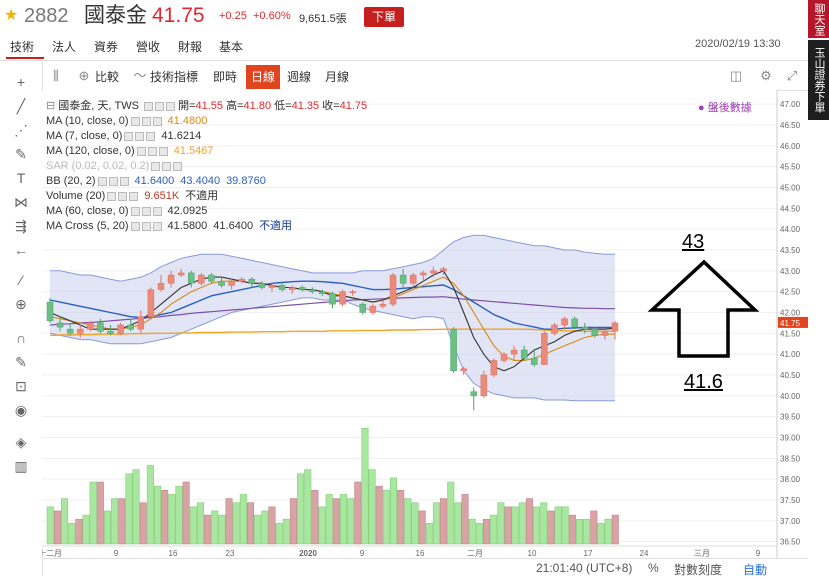 This screenshot has height=578, width=829. I want to click on y-tick-label: 40.00, so click(790, 396).